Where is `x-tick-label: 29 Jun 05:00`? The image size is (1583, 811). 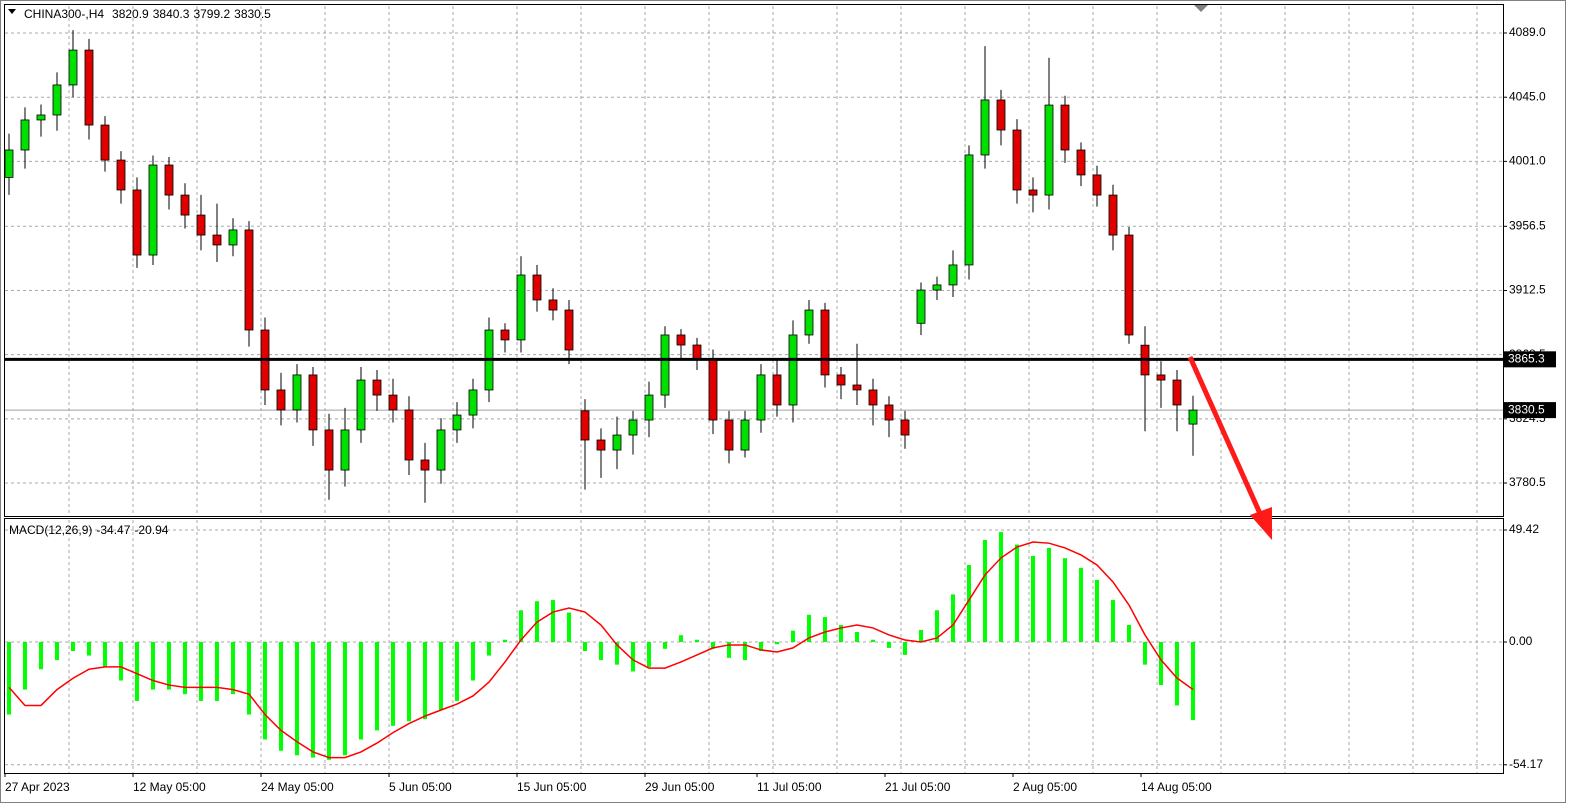
x-tick-label: 29 Jun 05:00 is located at coordinates (680, 787).